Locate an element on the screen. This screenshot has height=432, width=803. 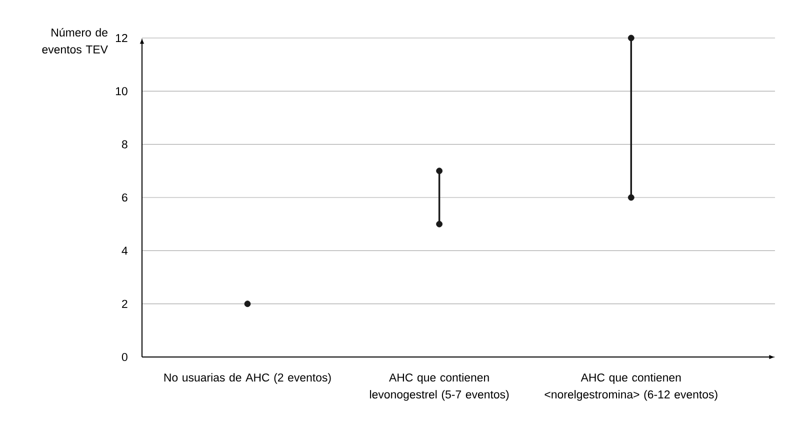
y-axis-title: Número de eventos TEV is located at coordinates (75, 41).